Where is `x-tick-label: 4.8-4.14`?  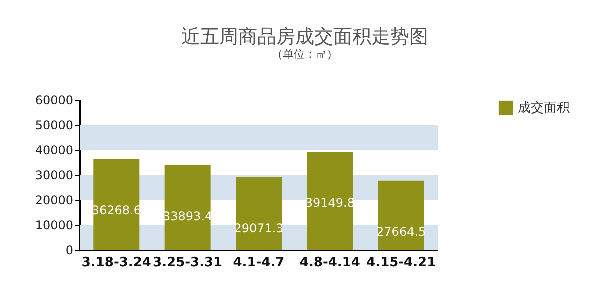
x-tick-label: 4.8-4.14 is located at coordinates (330, 263).